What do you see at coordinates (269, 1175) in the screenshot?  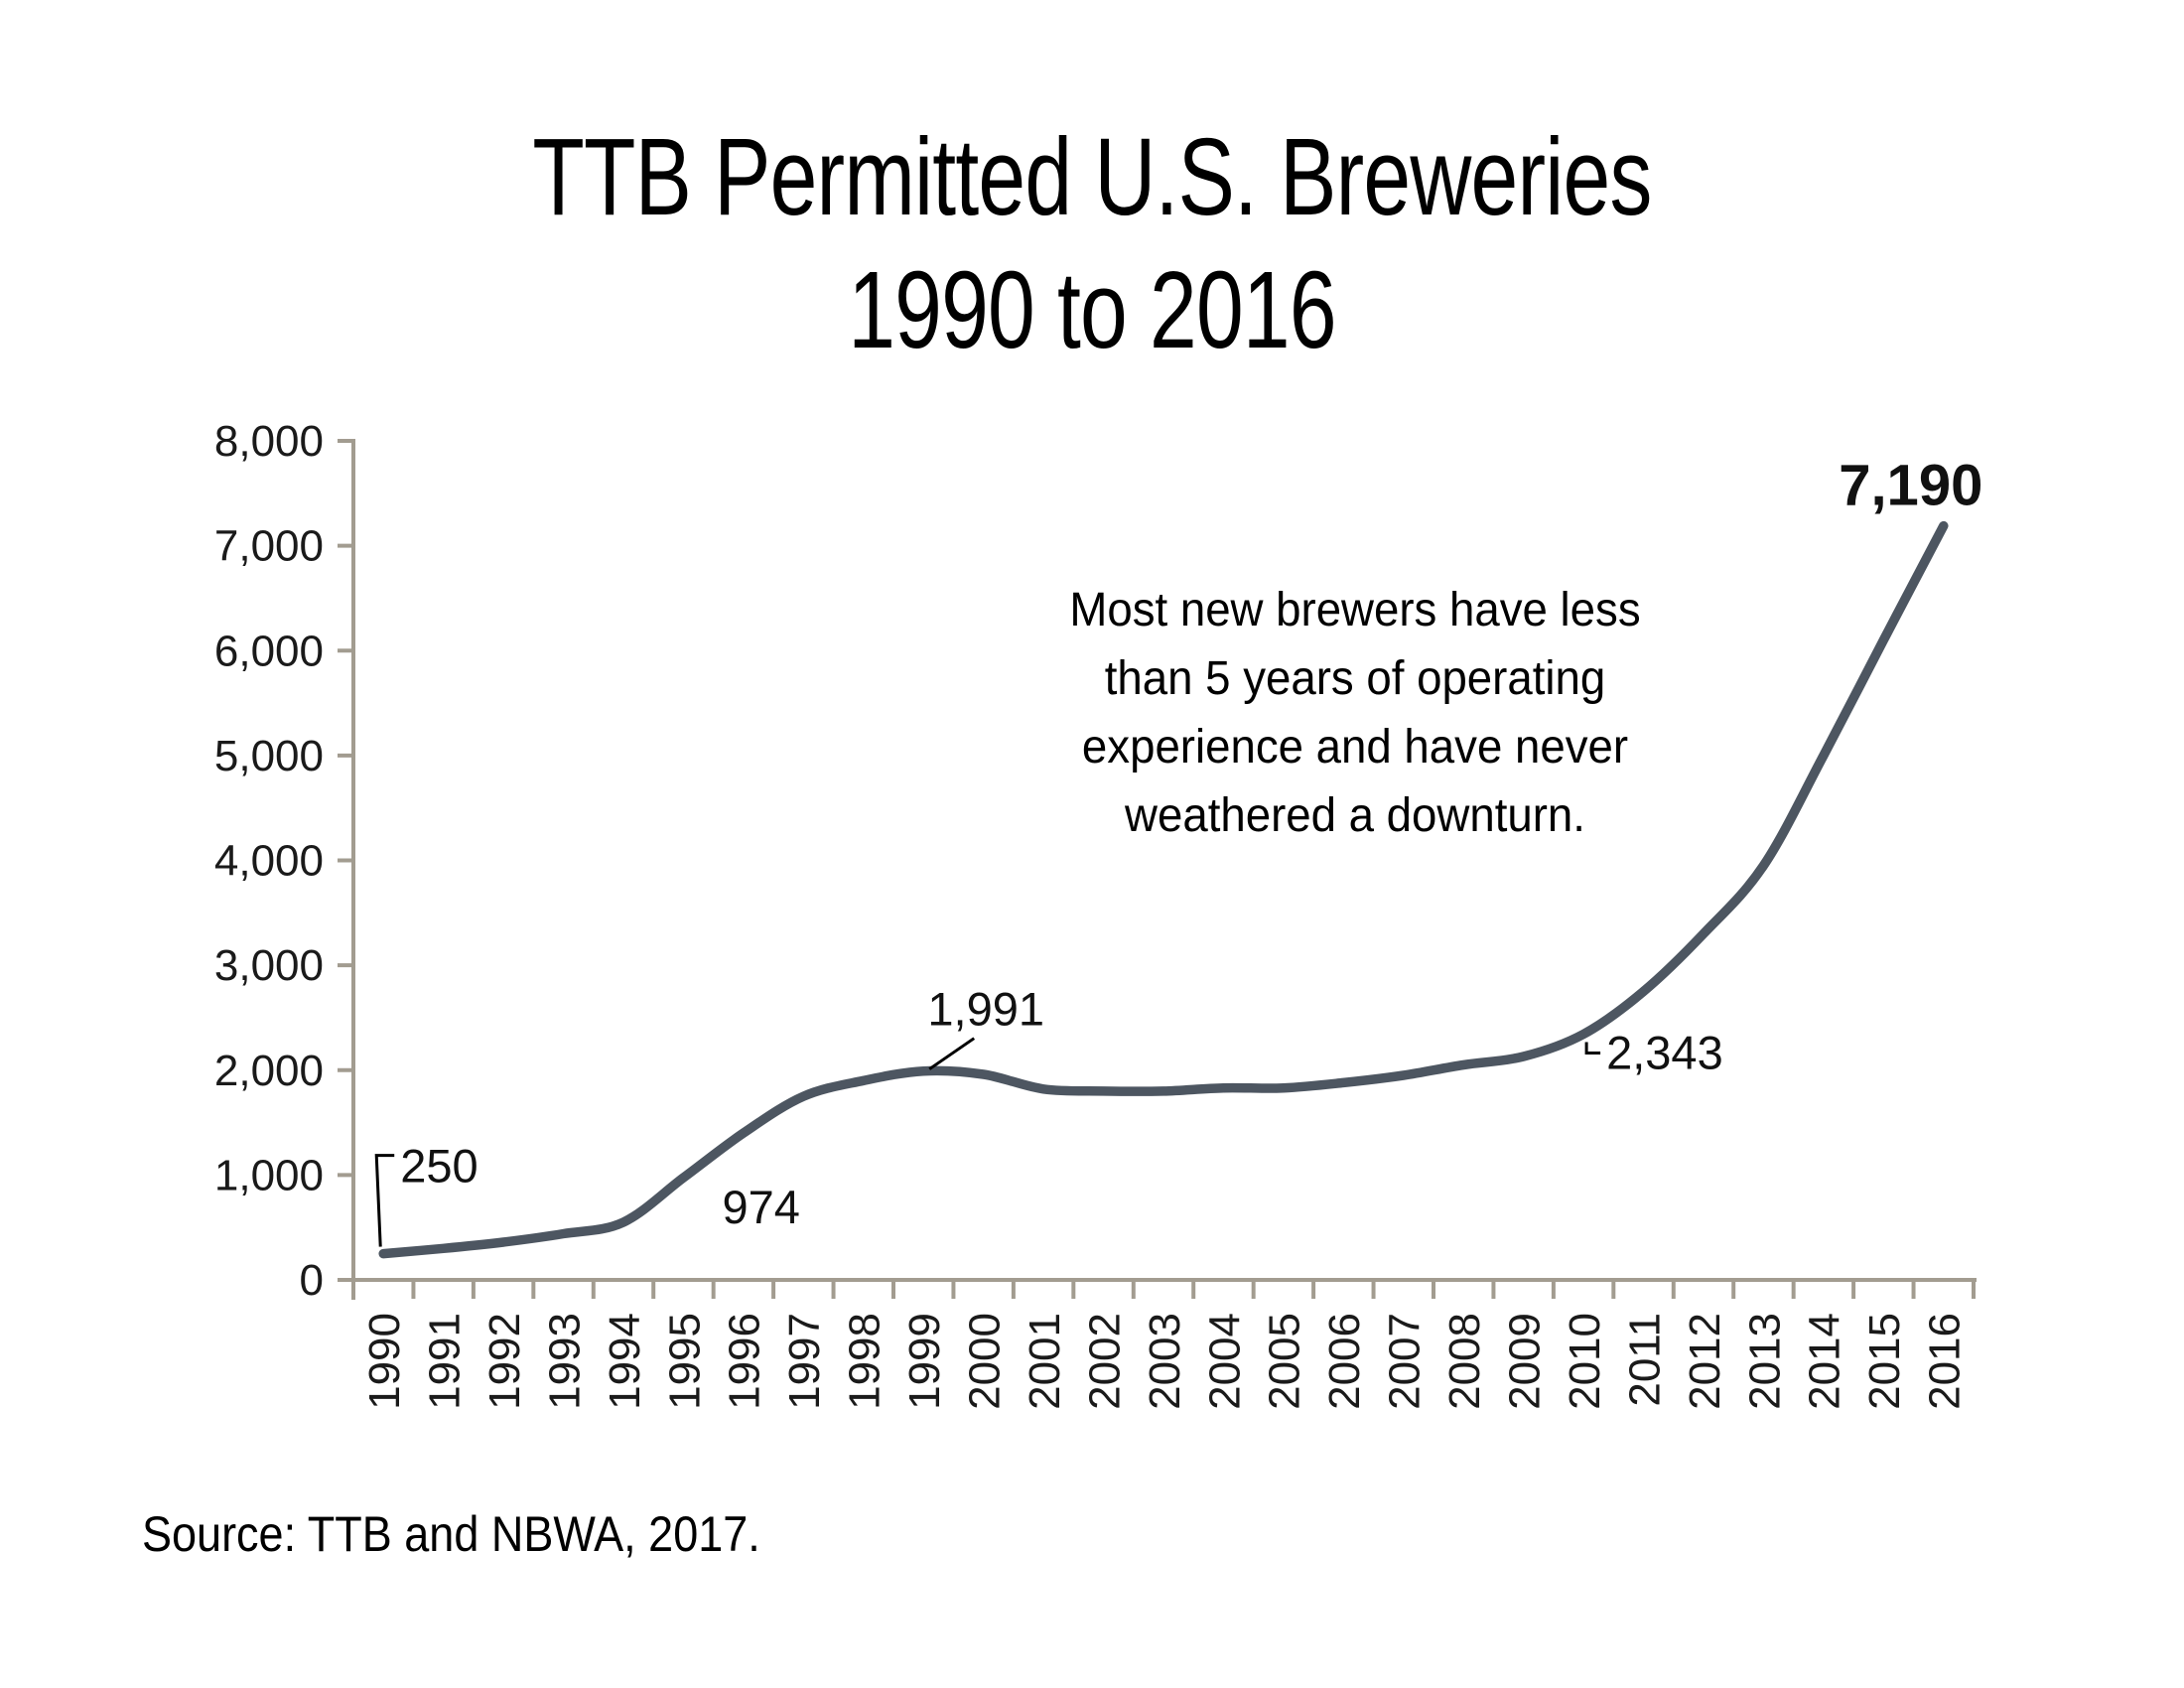 I see `y-axis-tick-label: 1,000` at bounding box center [269, 1175].